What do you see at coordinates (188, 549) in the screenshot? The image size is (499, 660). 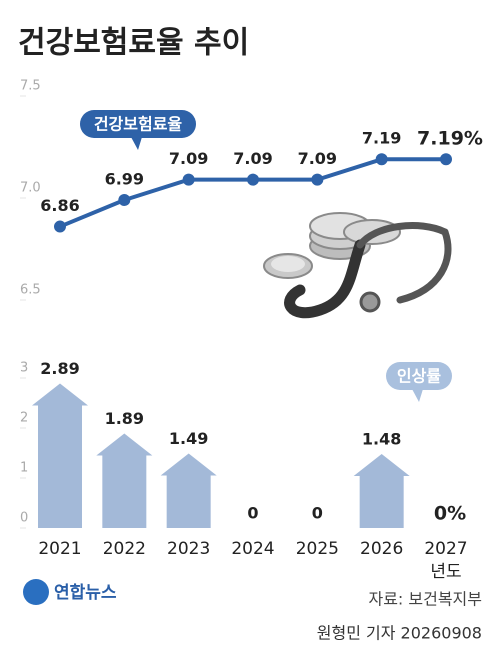 I see `x-tick-label: 2023` at bounding box center [188, 549].